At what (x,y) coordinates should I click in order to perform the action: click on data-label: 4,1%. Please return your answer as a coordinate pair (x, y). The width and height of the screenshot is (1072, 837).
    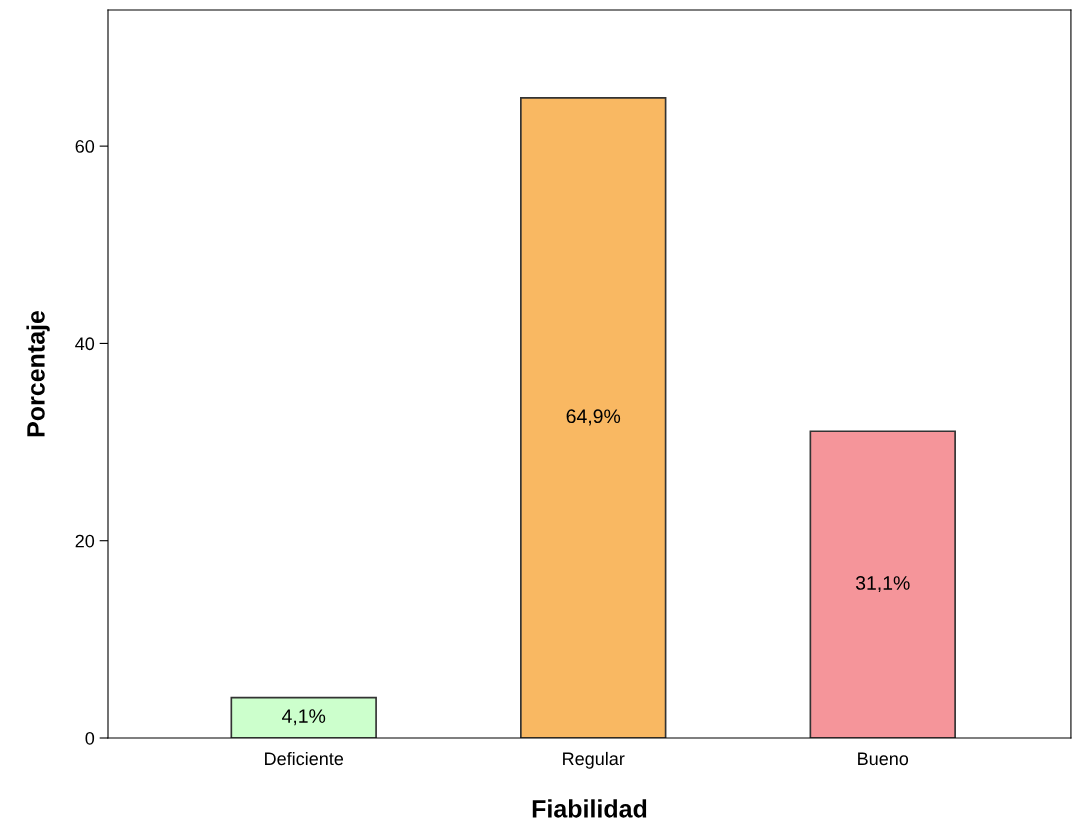
    Looking at the image, I should click on (304, 717).